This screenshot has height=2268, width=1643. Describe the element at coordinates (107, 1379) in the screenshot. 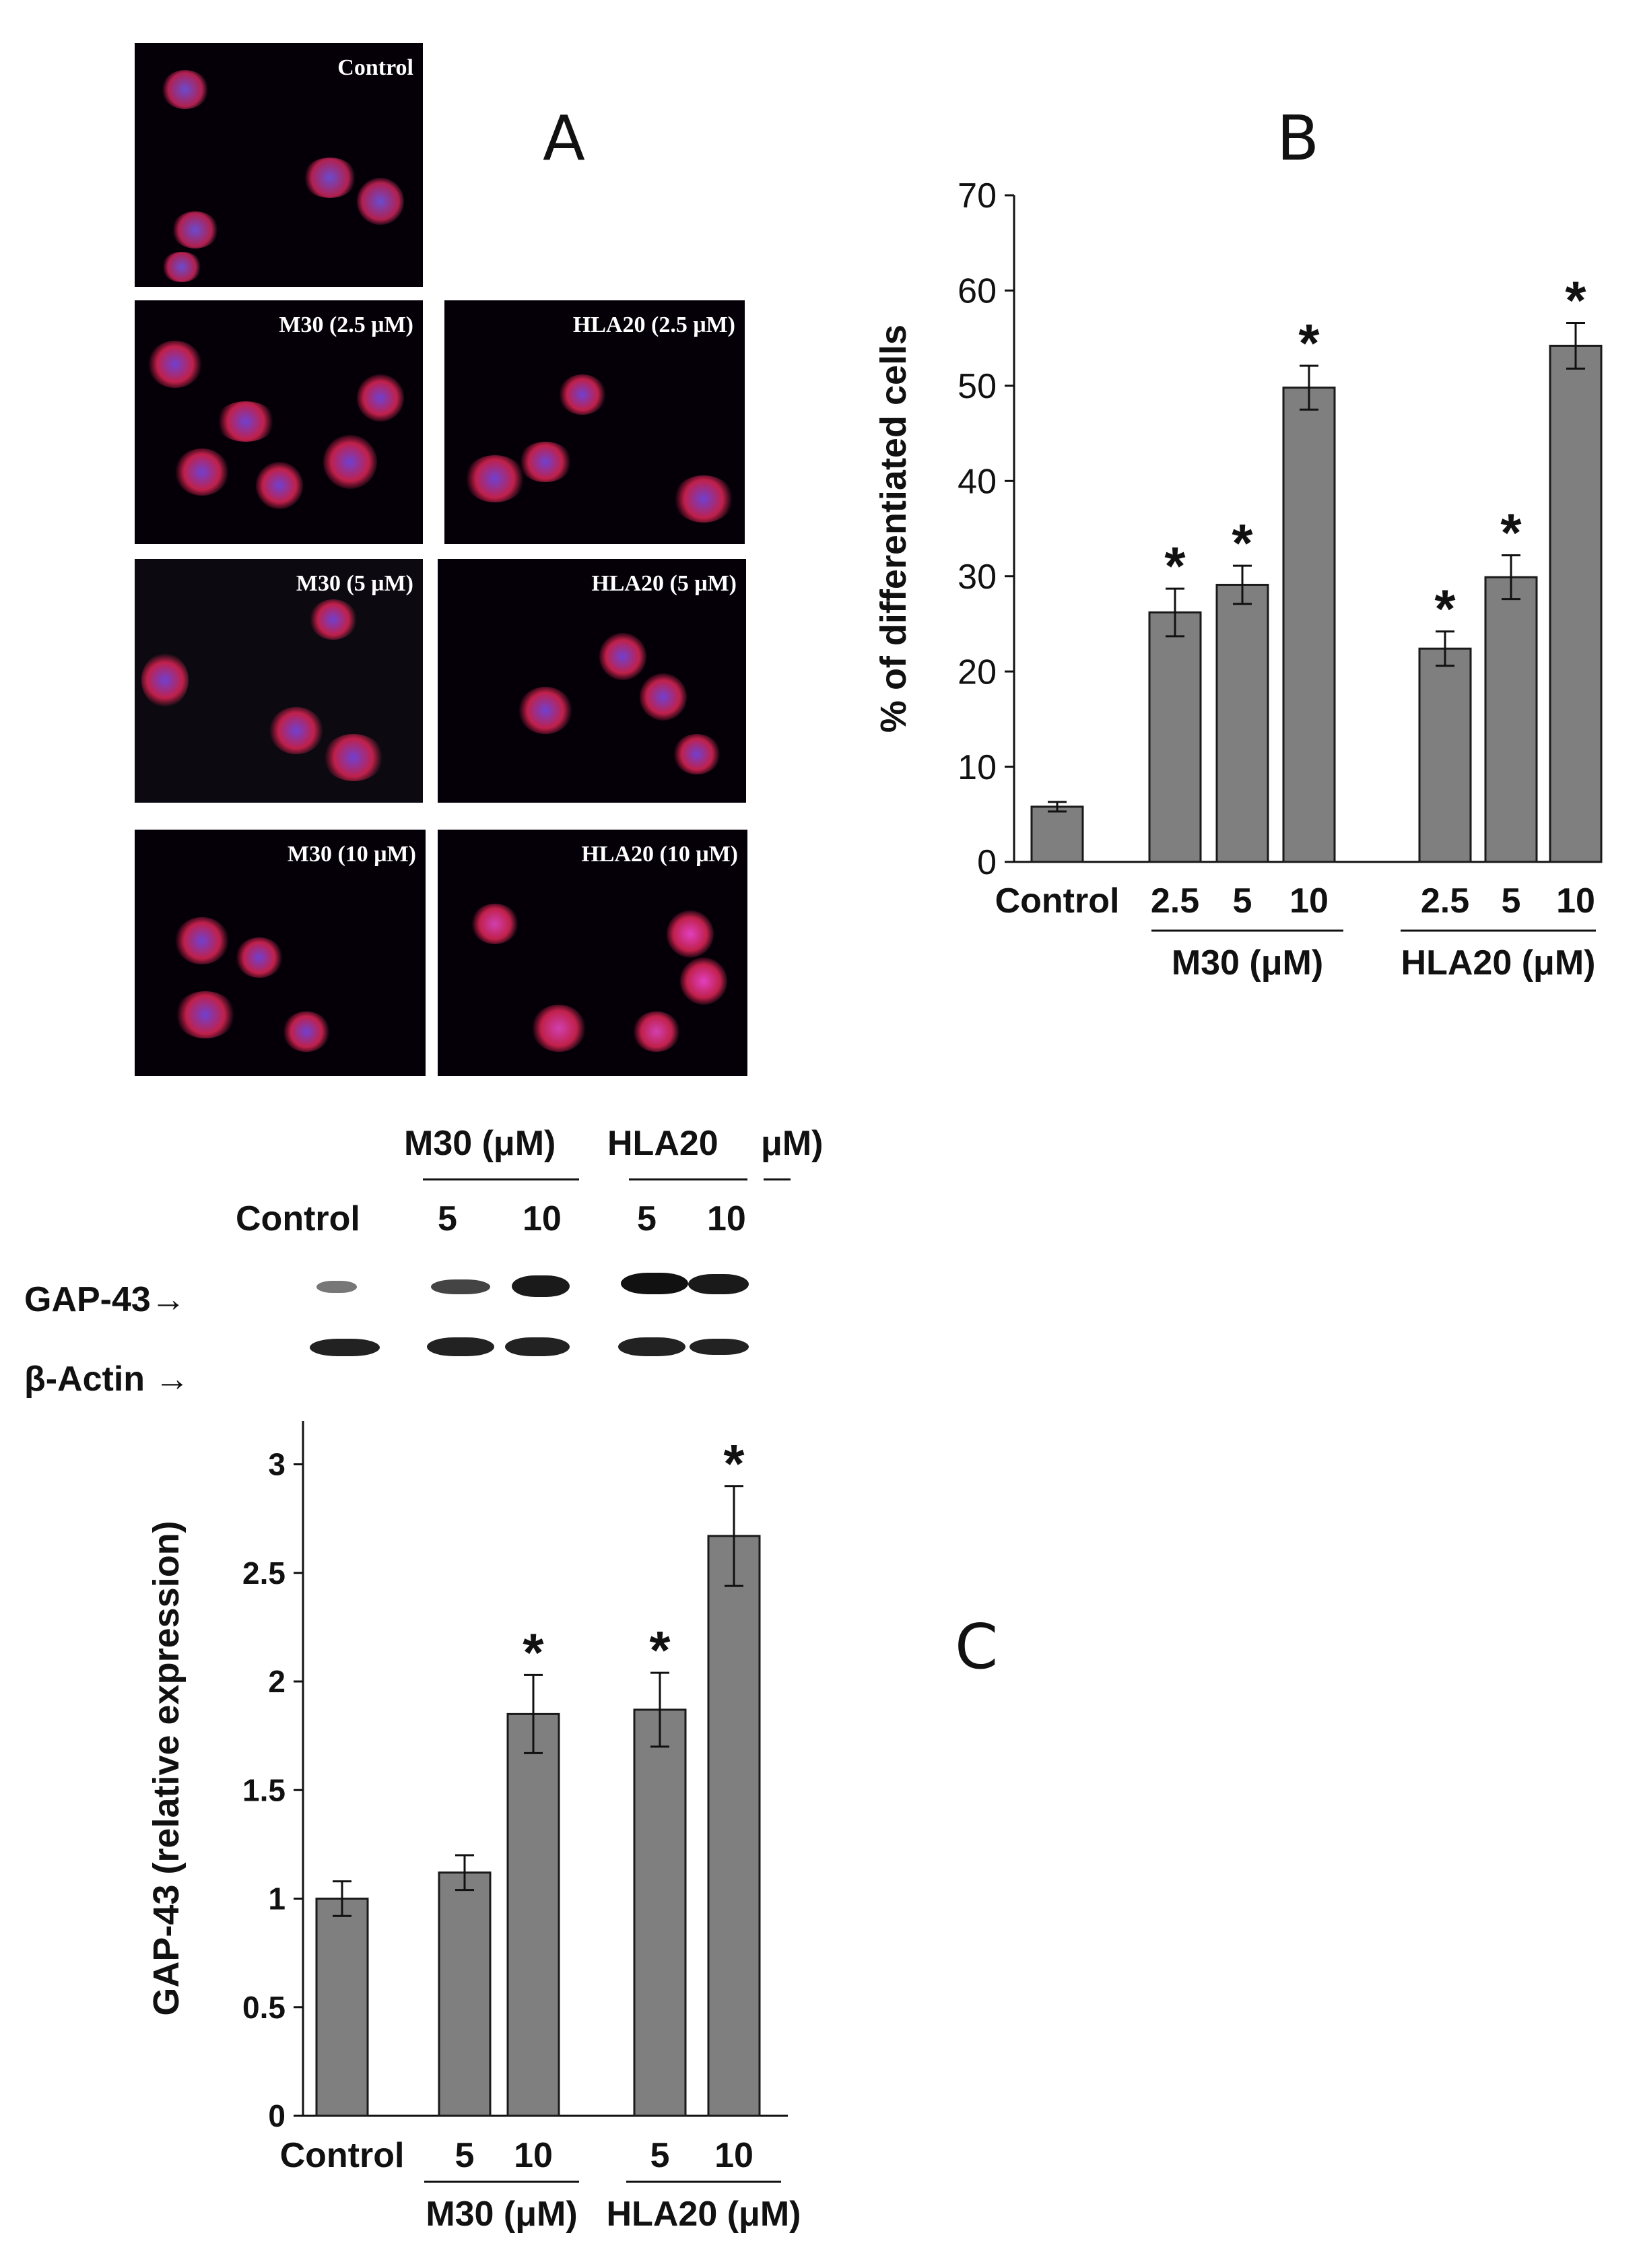

I see `blot-row-actin: β-Actin →` at that location.